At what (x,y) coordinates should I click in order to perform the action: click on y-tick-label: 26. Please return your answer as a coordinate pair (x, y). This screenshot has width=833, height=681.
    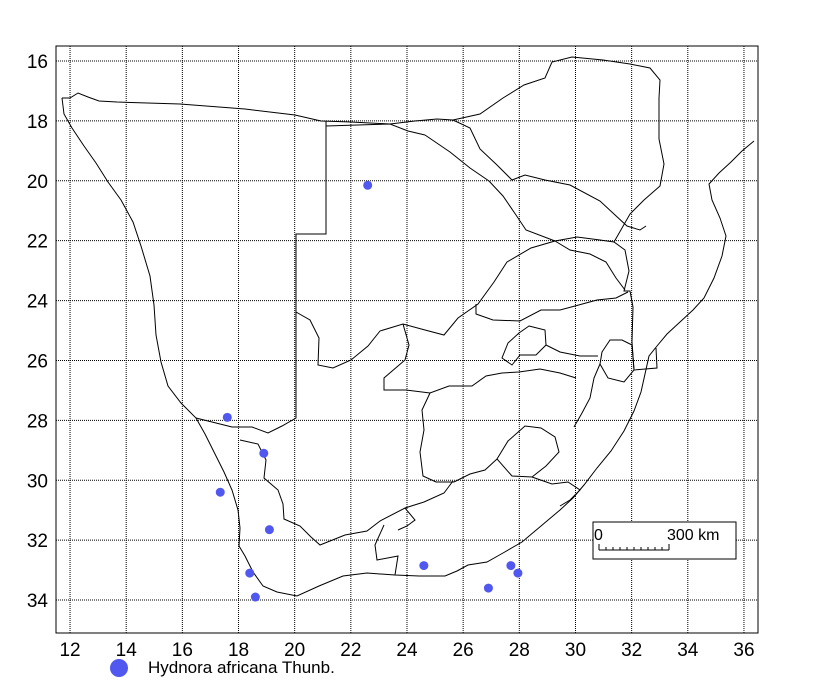
    Looking at the image, I should click on (37, 361).